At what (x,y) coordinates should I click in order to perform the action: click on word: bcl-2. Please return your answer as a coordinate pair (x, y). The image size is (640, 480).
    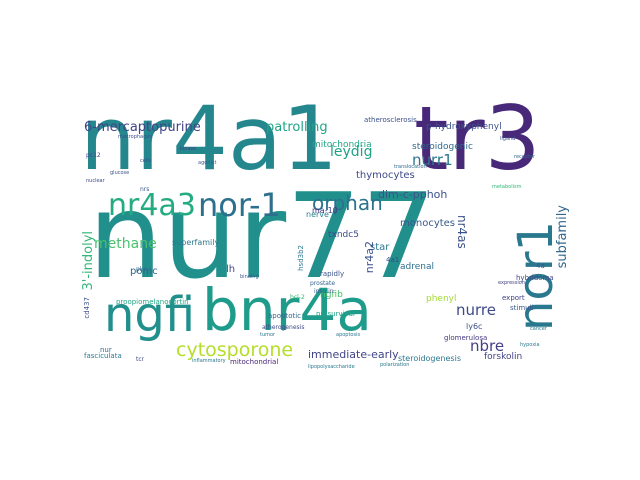
    Looking at the image, I should click on (297, 297).